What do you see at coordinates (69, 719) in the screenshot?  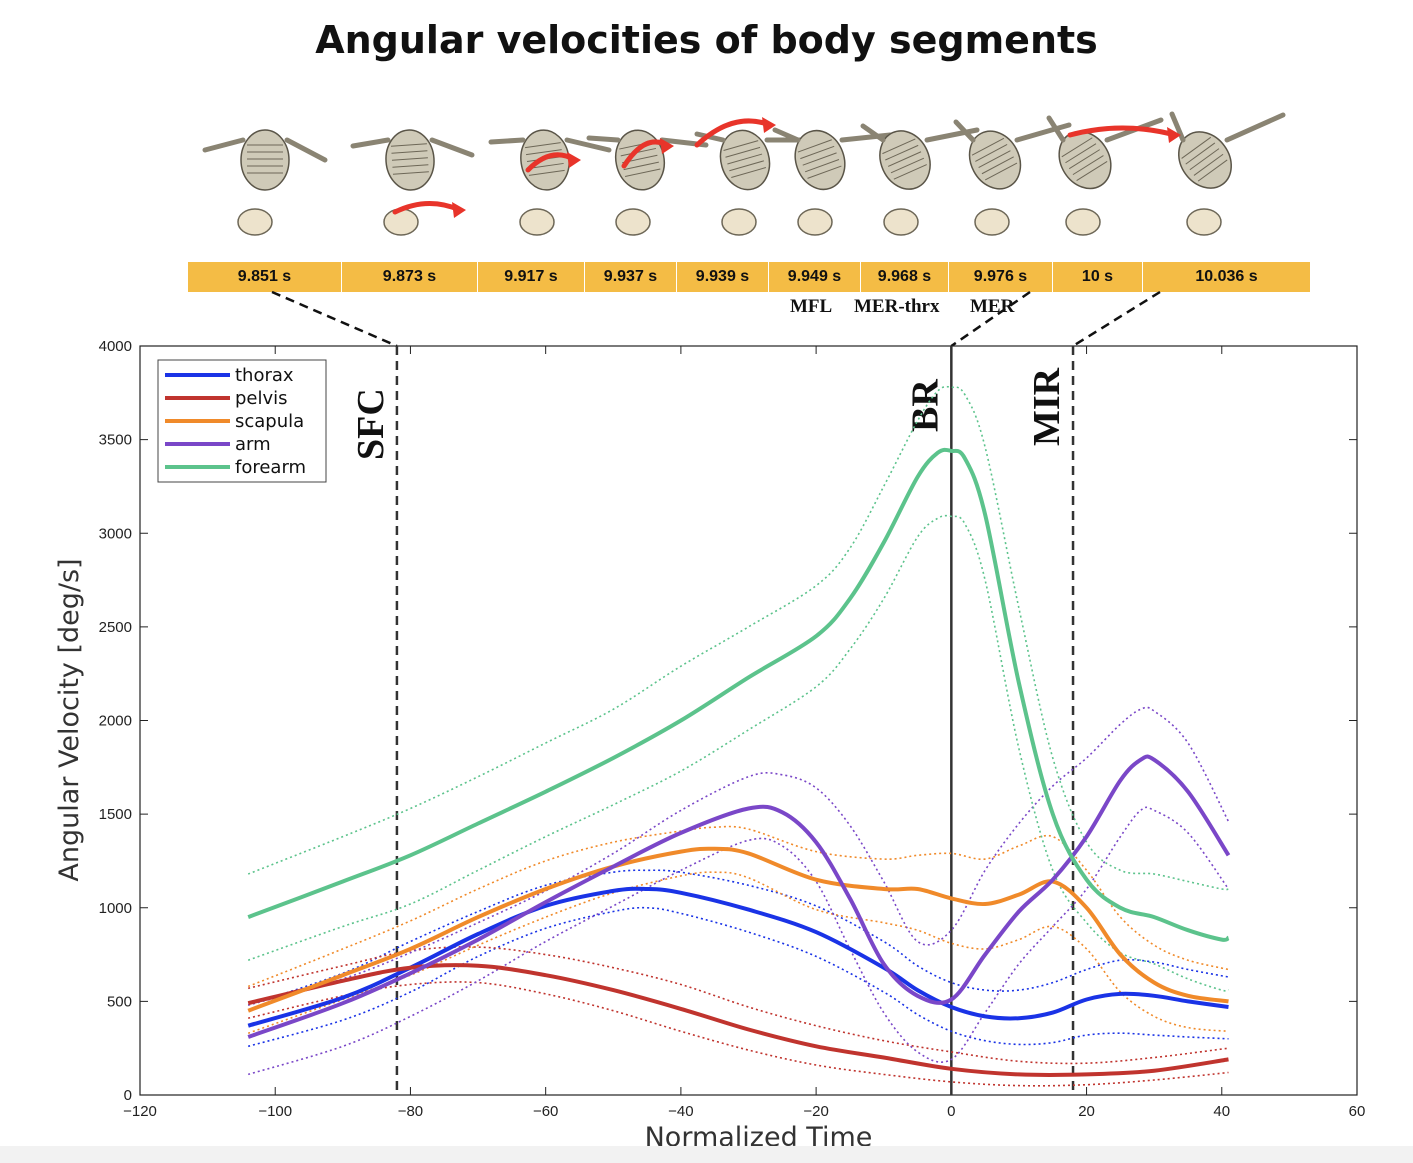 I see `y-axis-label: Angular Velocity [deg/s]` at bounding box center [69, 719].